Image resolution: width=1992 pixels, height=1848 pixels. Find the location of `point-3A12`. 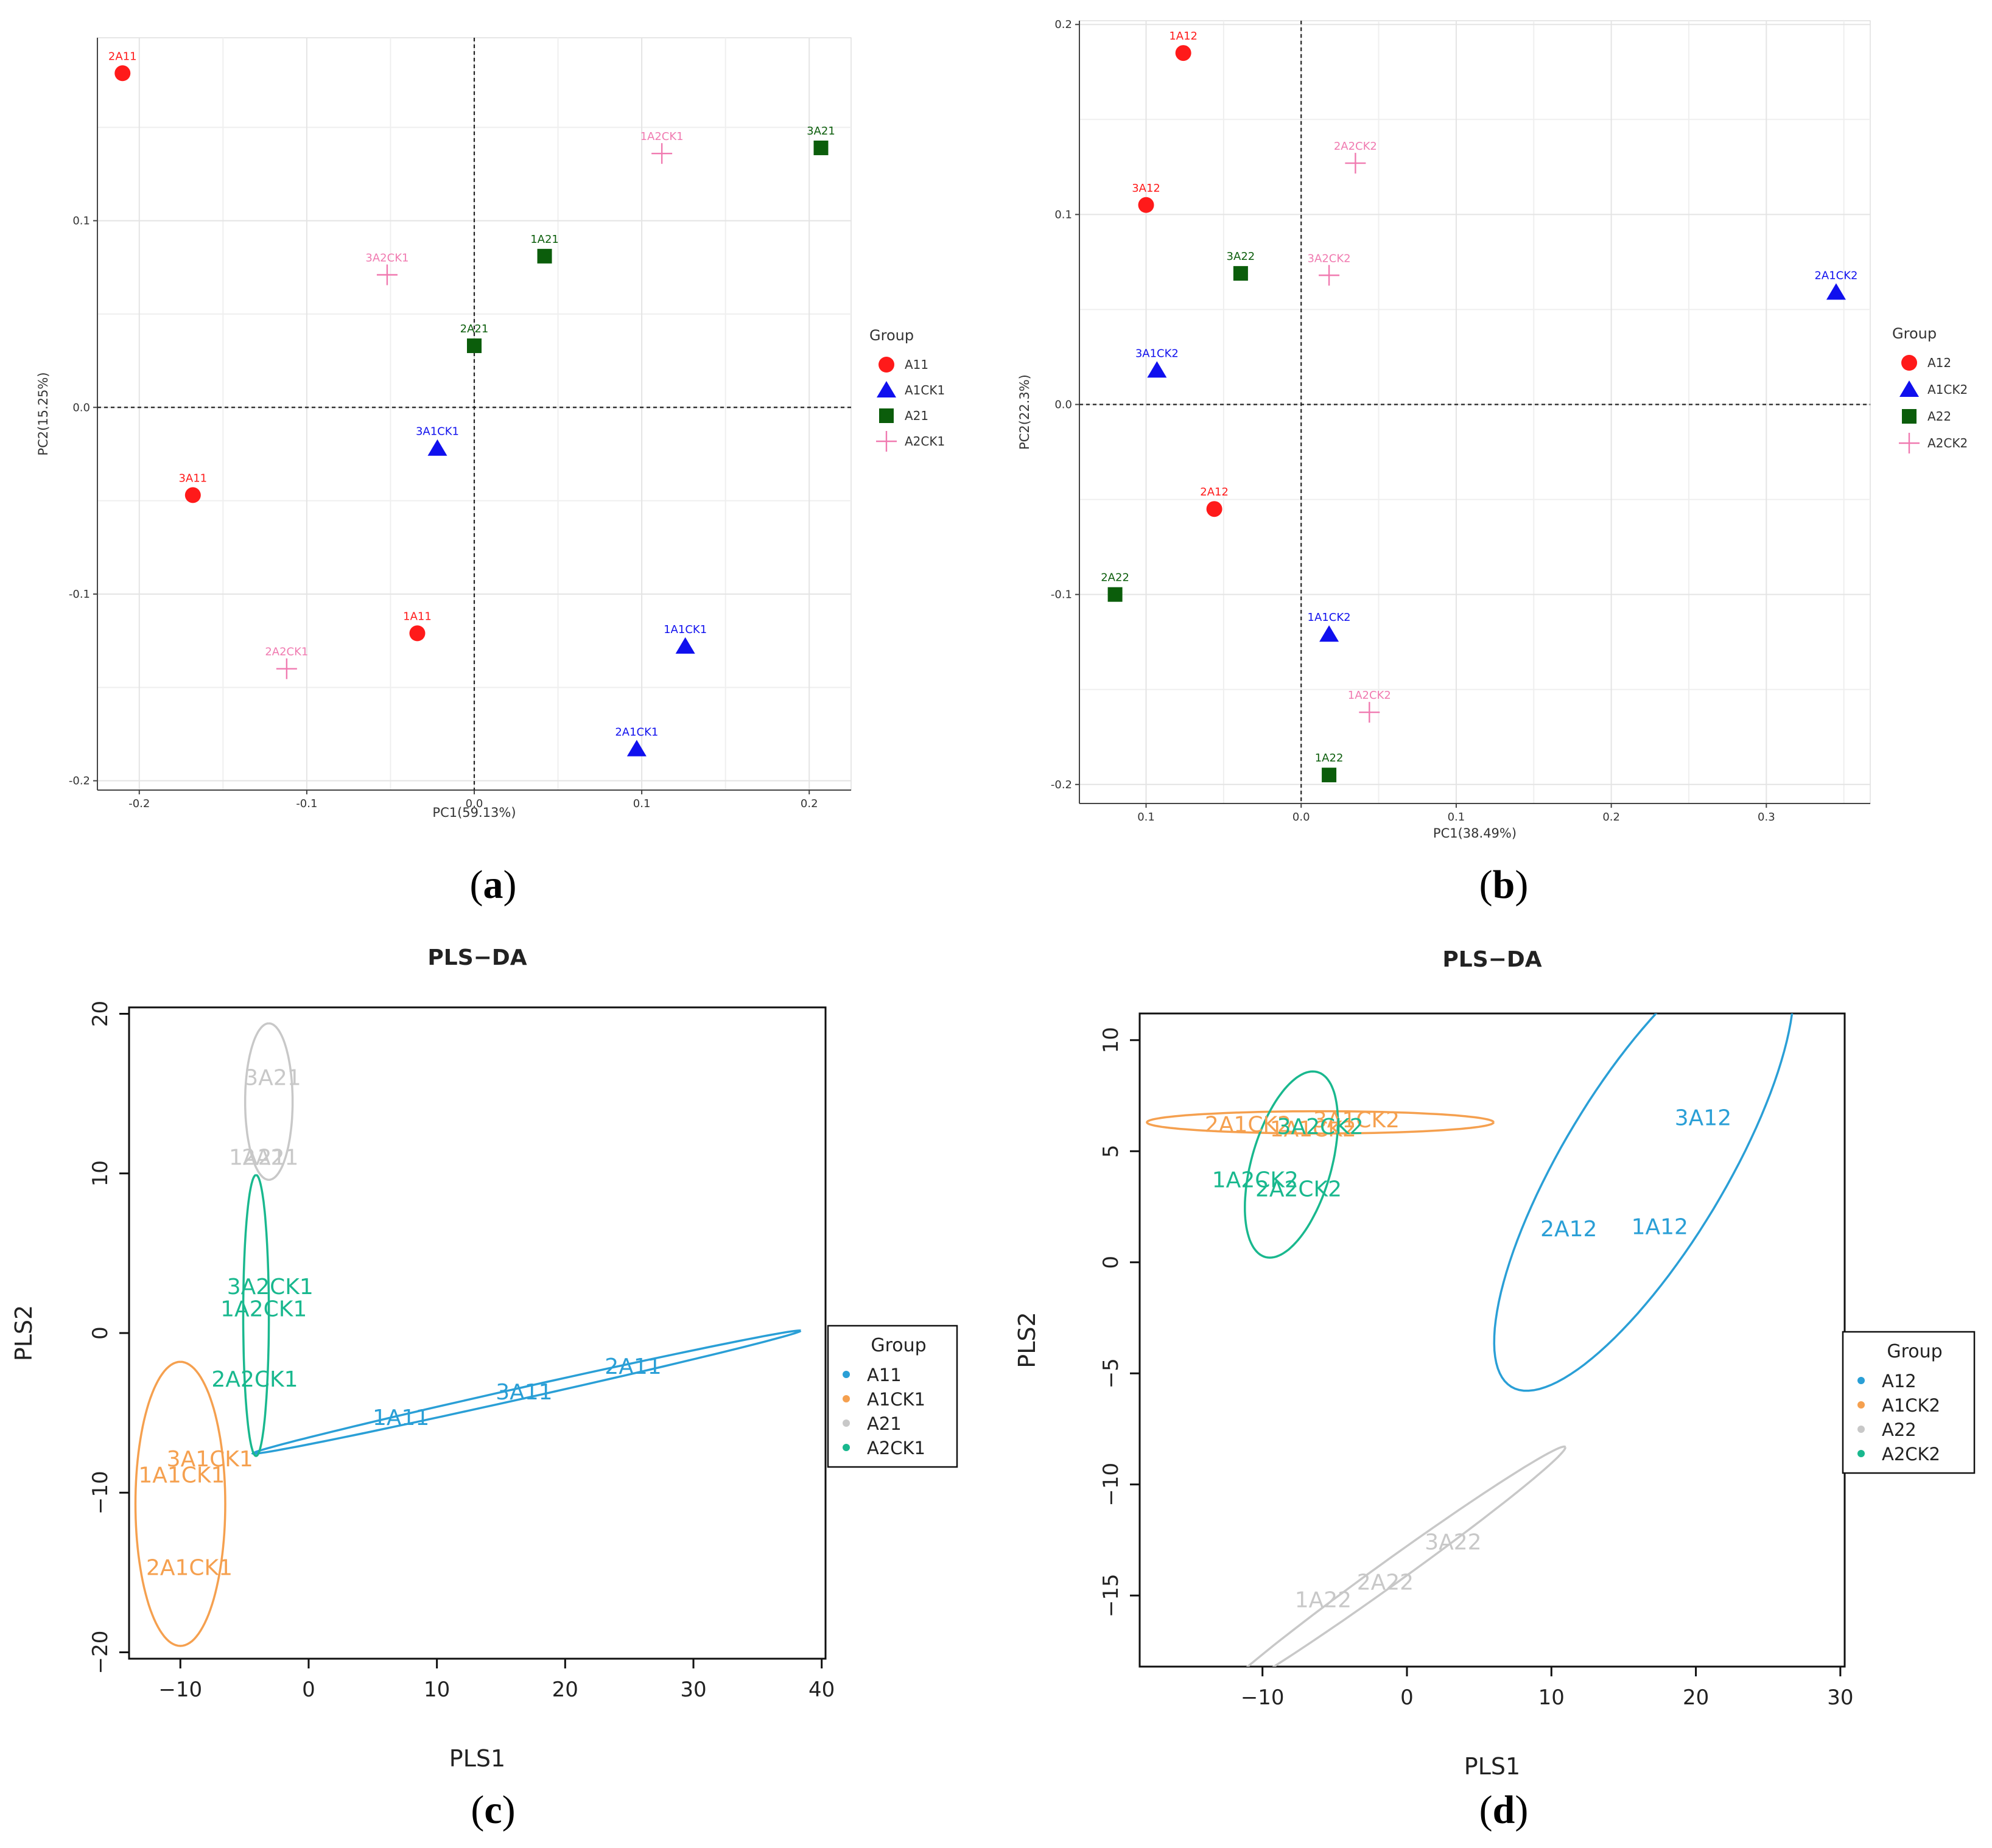

point-3A12 is located at coordinates (1146, 205).